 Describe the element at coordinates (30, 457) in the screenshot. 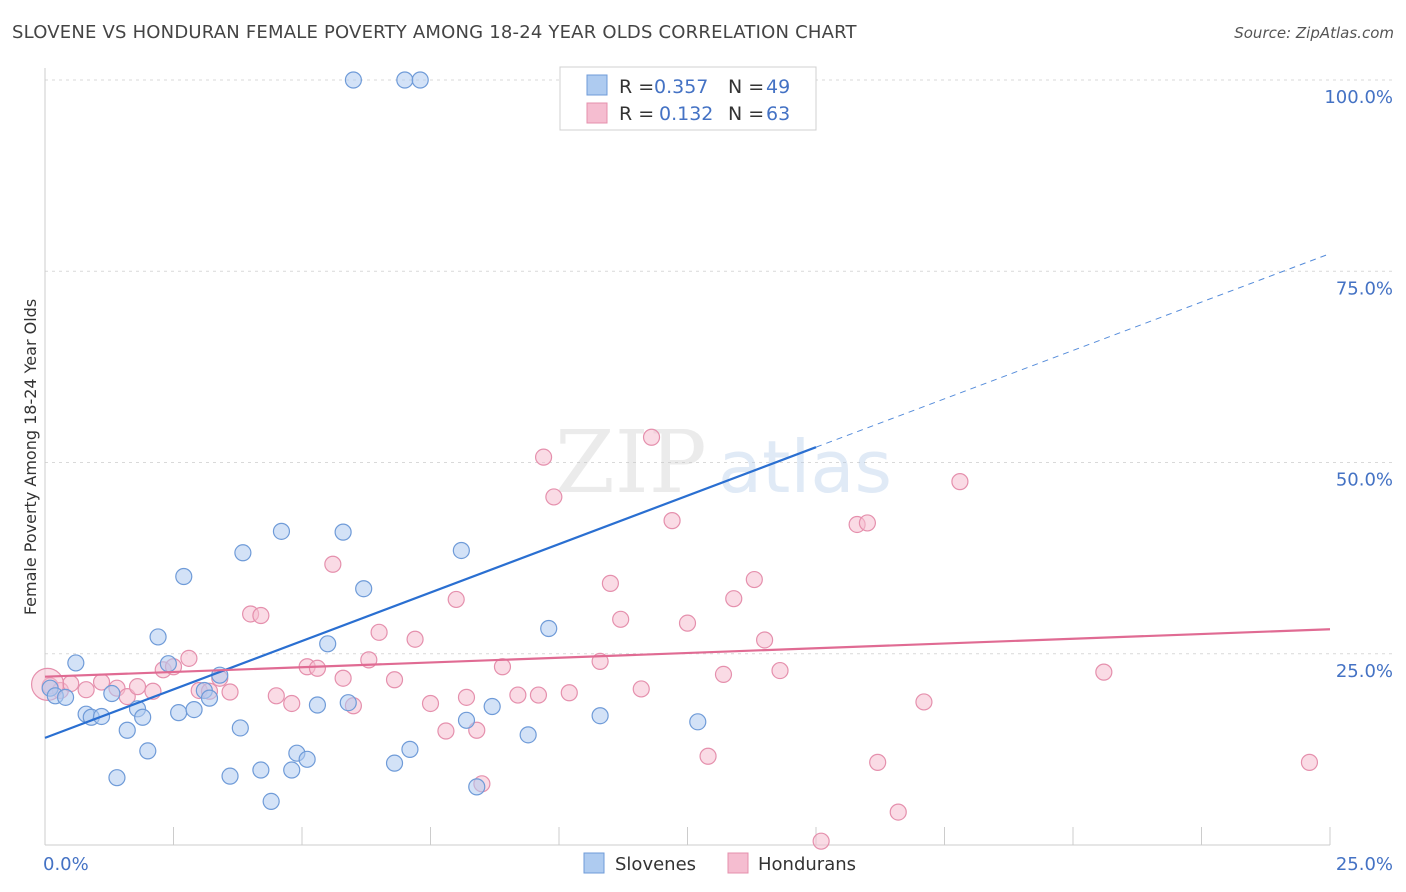

I see `y-axis-label: Female Poverty Among 18-24 Year Olds` at that location.